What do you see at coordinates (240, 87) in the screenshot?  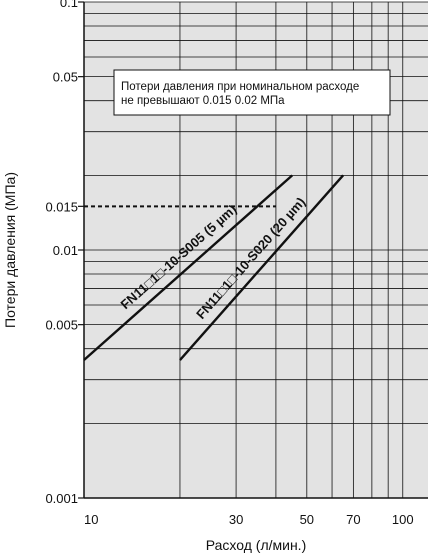 I see `annotation-line-1: Потери давления при номинальном расходе` at bounding box center [240, 87].